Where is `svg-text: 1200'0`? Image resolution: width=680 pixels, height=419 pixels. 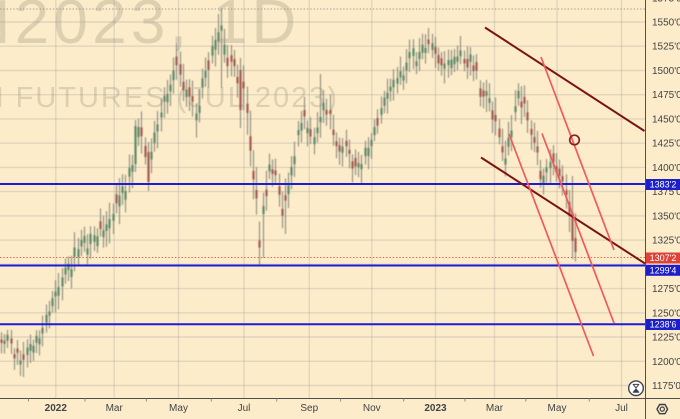 svg-text: 1200'0 is located at coordinates (666, 362).